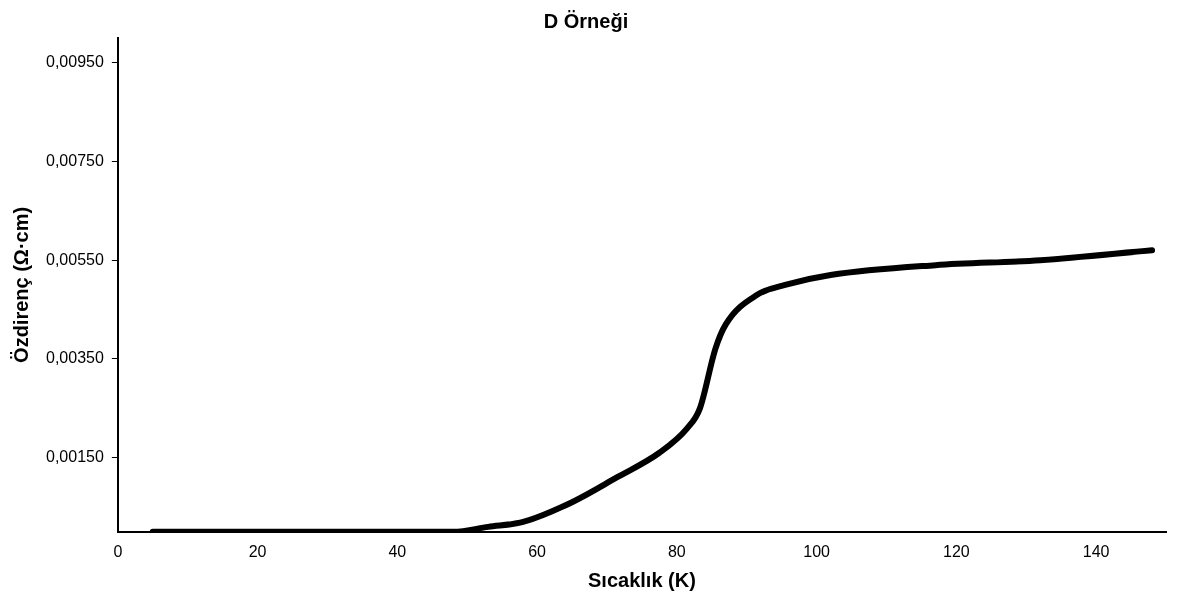 The width and height of the screenshot is (1182, 601). What do you see at coordinates (817, 551) in the screenshot?
I see `x-tick-label: 100` at bounding box center [817, 551].